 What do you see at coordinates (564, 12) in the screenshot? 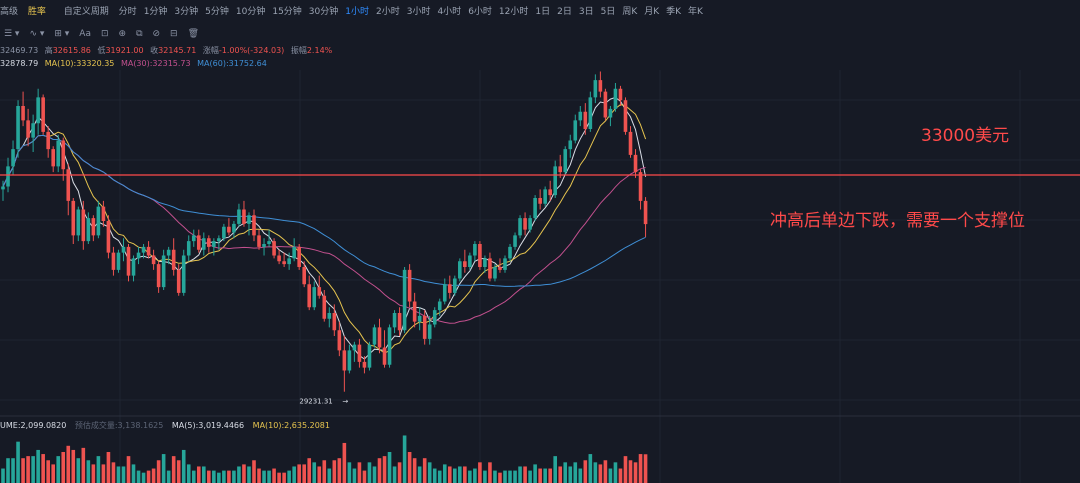
I see `period-14: 2日` at bounding box center [564, 12].